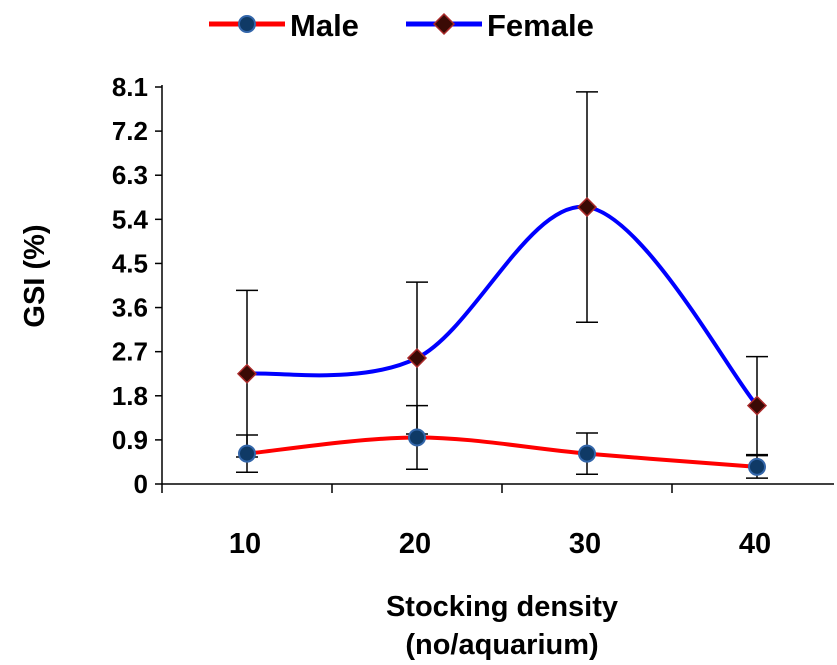 This screenshot has height=665, width=837. I want to click on y-tick-label: 7.2, so click(130, 131).